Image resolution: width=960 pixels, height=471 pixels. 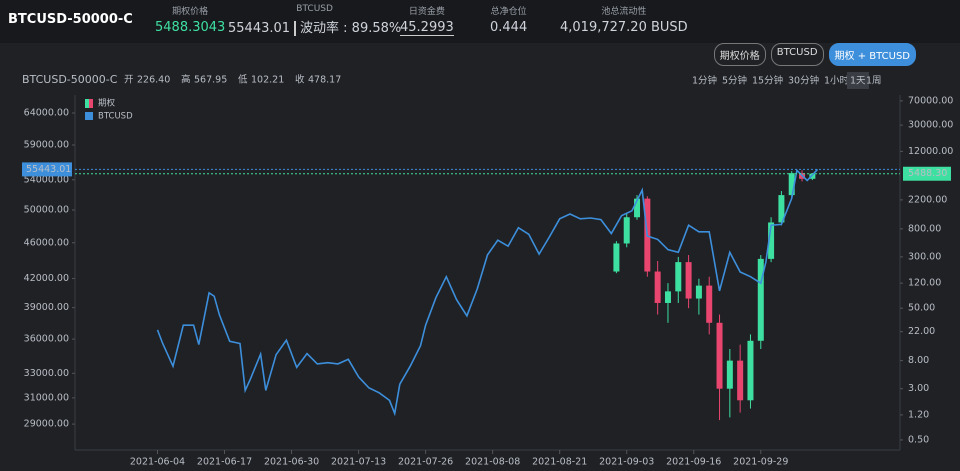 What do you see at coordinates (243, 80) in the screenshot?
I see `ohlc-label: 低` at bounding box center [243, 80].